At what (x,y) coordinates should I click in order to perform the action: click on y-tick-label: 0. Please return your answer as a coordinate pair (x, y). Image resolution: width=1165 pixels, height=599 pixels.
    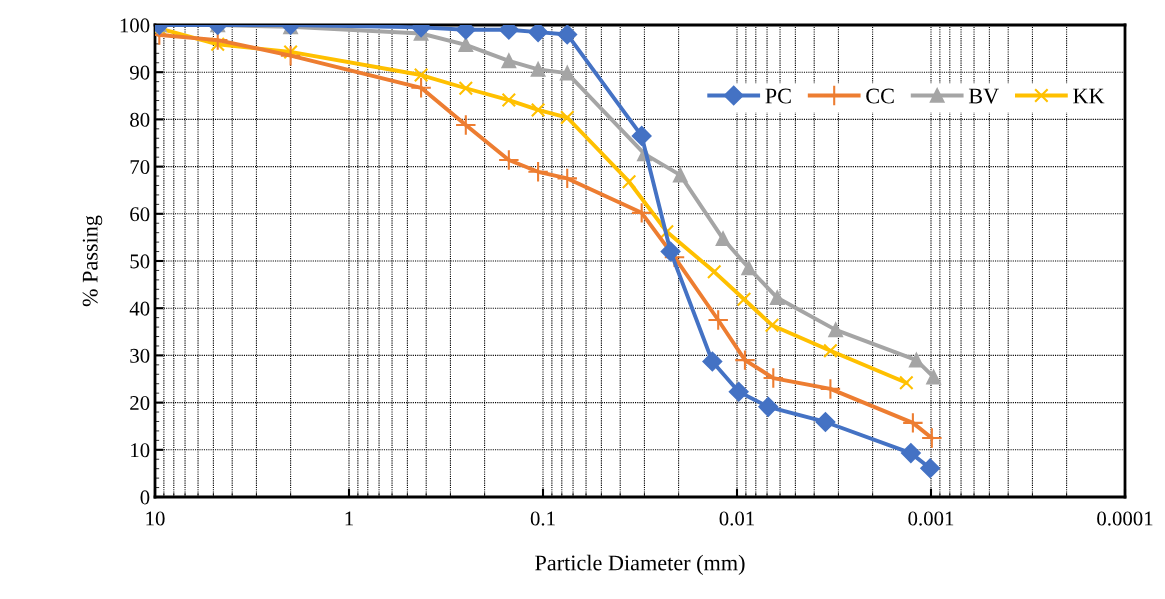
    Looking at the image, I should click on (145, 497).